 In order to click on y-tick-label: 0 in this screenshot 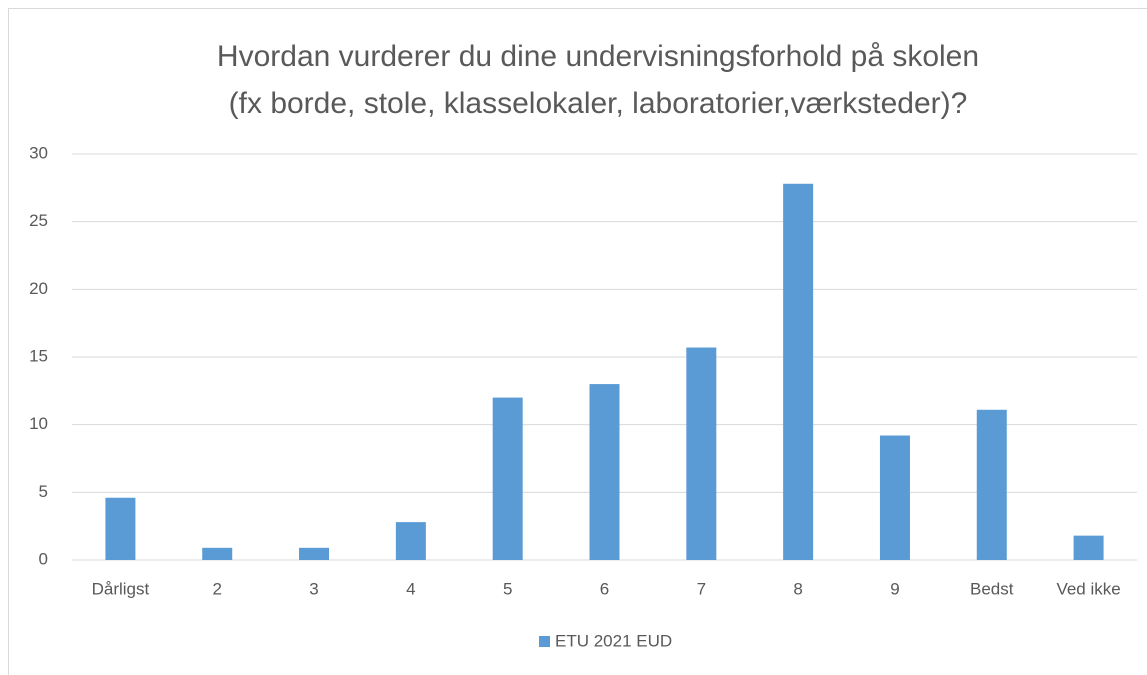, I will do `click(43, 558)`.